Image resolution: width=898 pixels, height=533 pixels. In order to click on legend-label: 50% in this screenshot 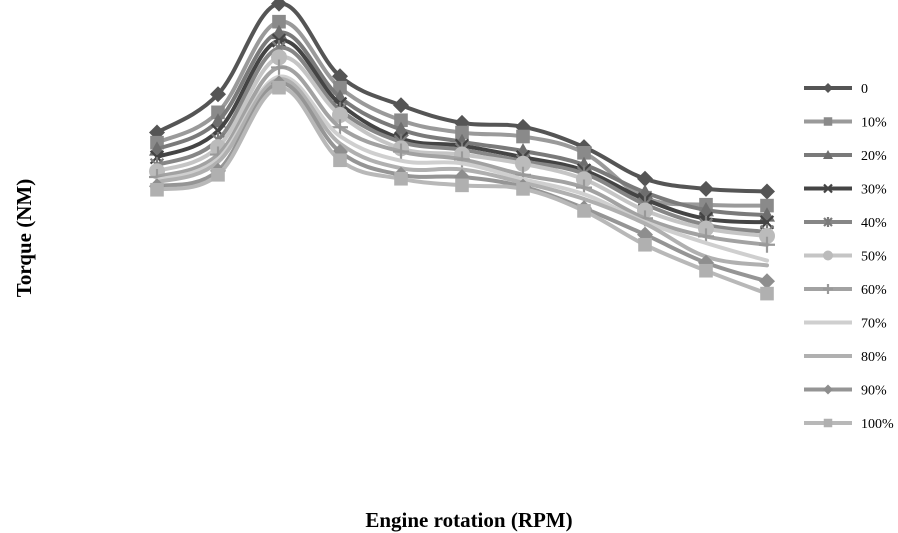, I will do `click(874, 257)`.